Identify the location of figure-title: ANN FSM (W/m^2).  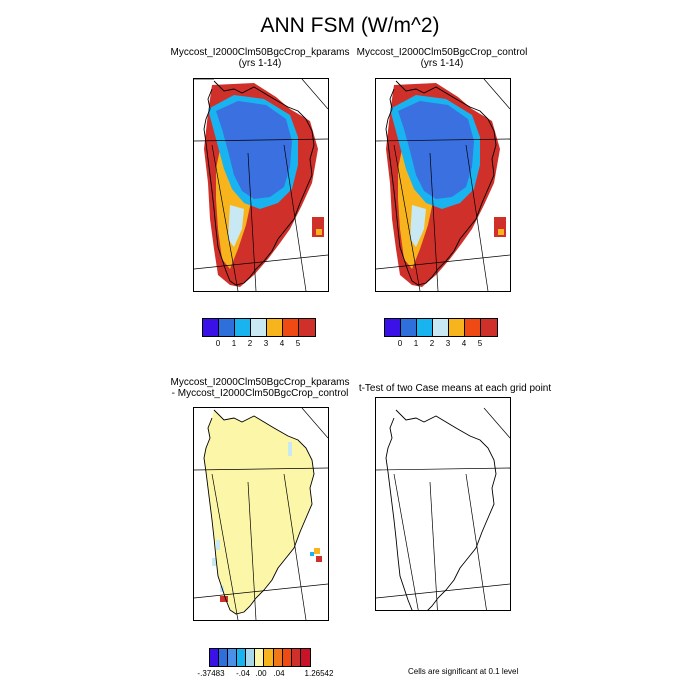
(350, 25).